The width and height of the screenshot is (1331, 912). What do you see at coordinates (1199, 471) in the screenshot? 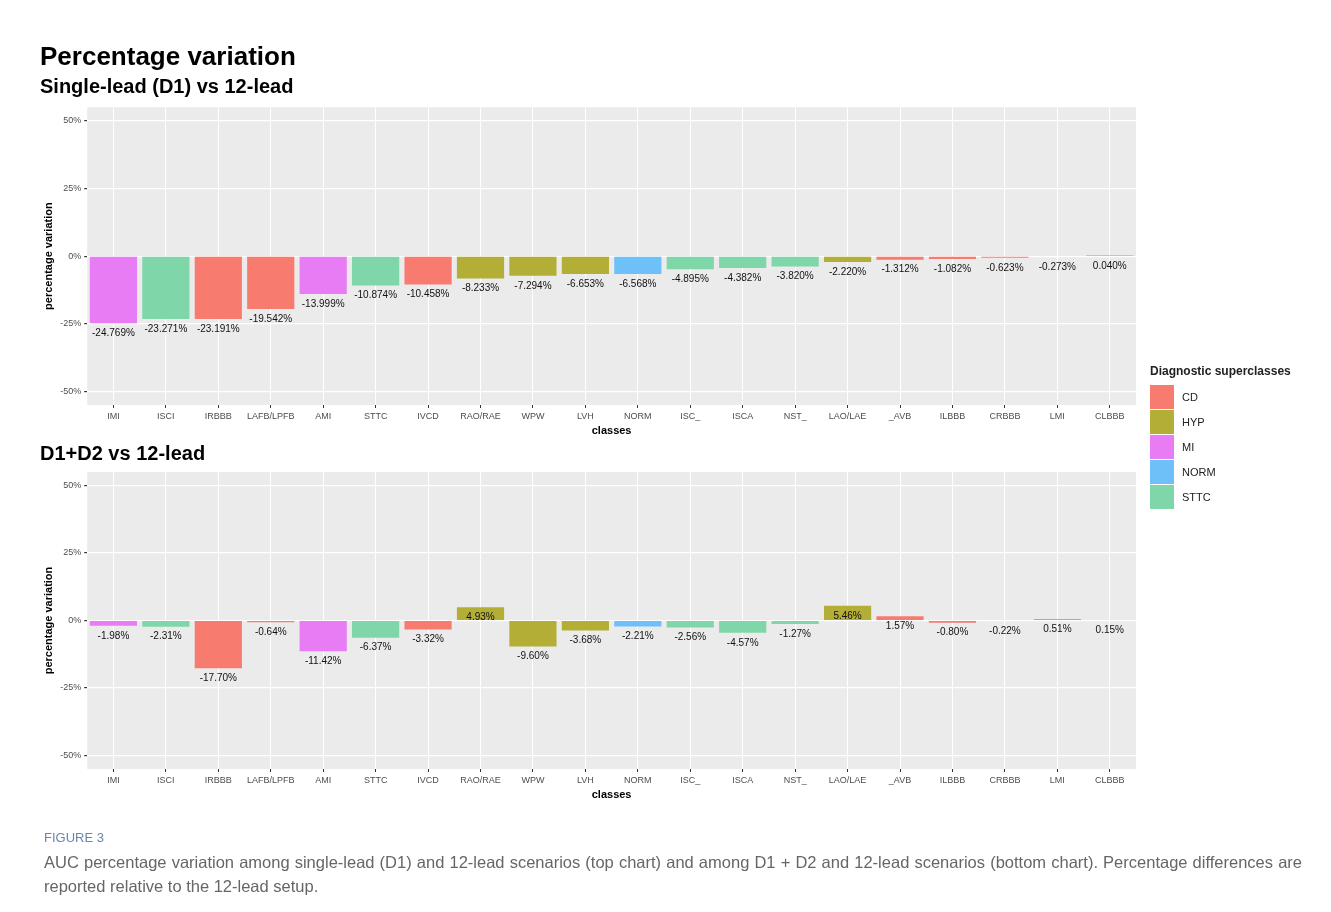
I see `legend-label: NORM` at bounding box center [1199, 471].